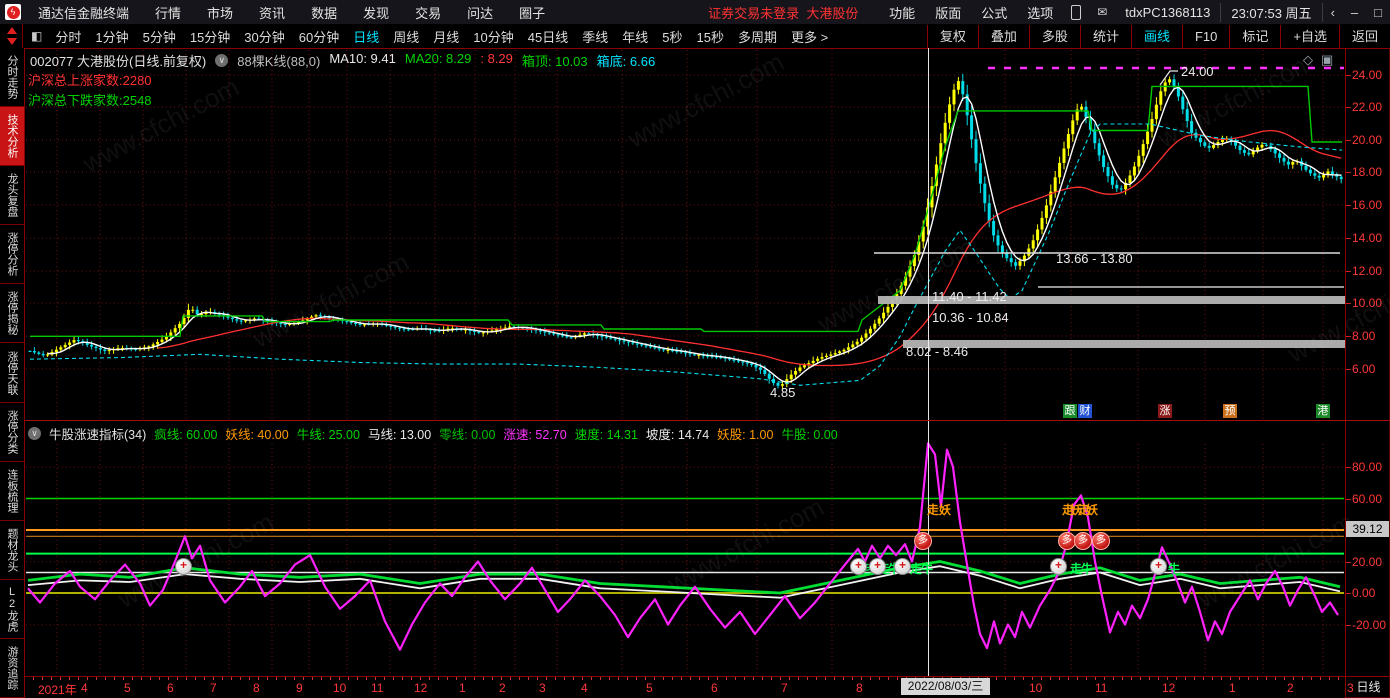  What do you see at coordinates (399, 435) in the screenshot?
I see `lower-legend-item-3: 马线: 13.00` at bounding box center [399, 435].